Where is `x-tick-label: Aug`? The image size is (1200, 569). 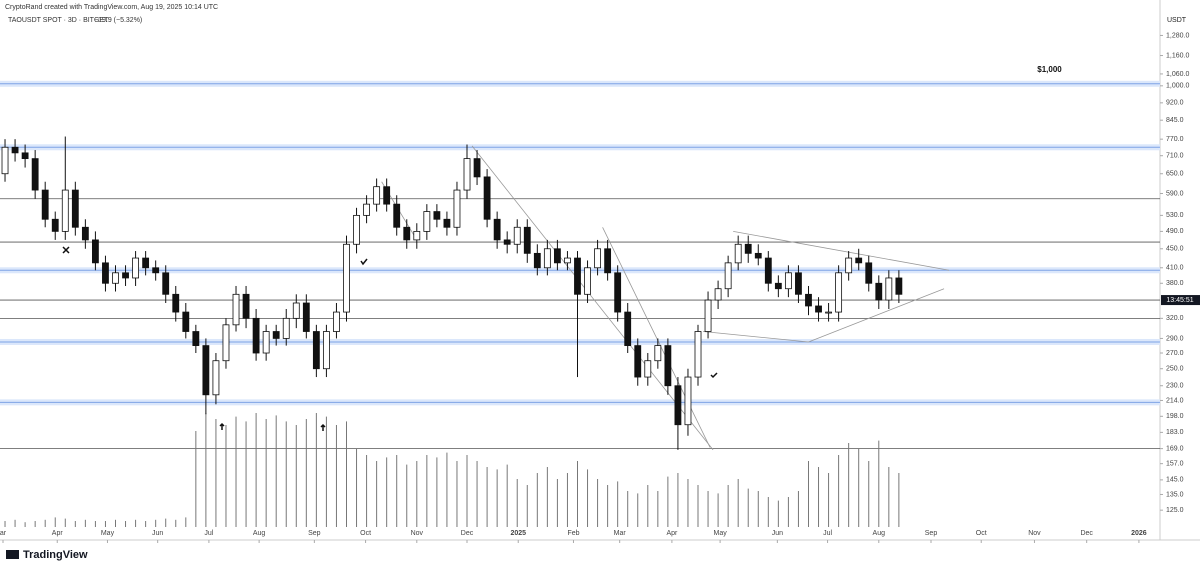 x-tick-label: Aug is located at coordinates (259, 533).